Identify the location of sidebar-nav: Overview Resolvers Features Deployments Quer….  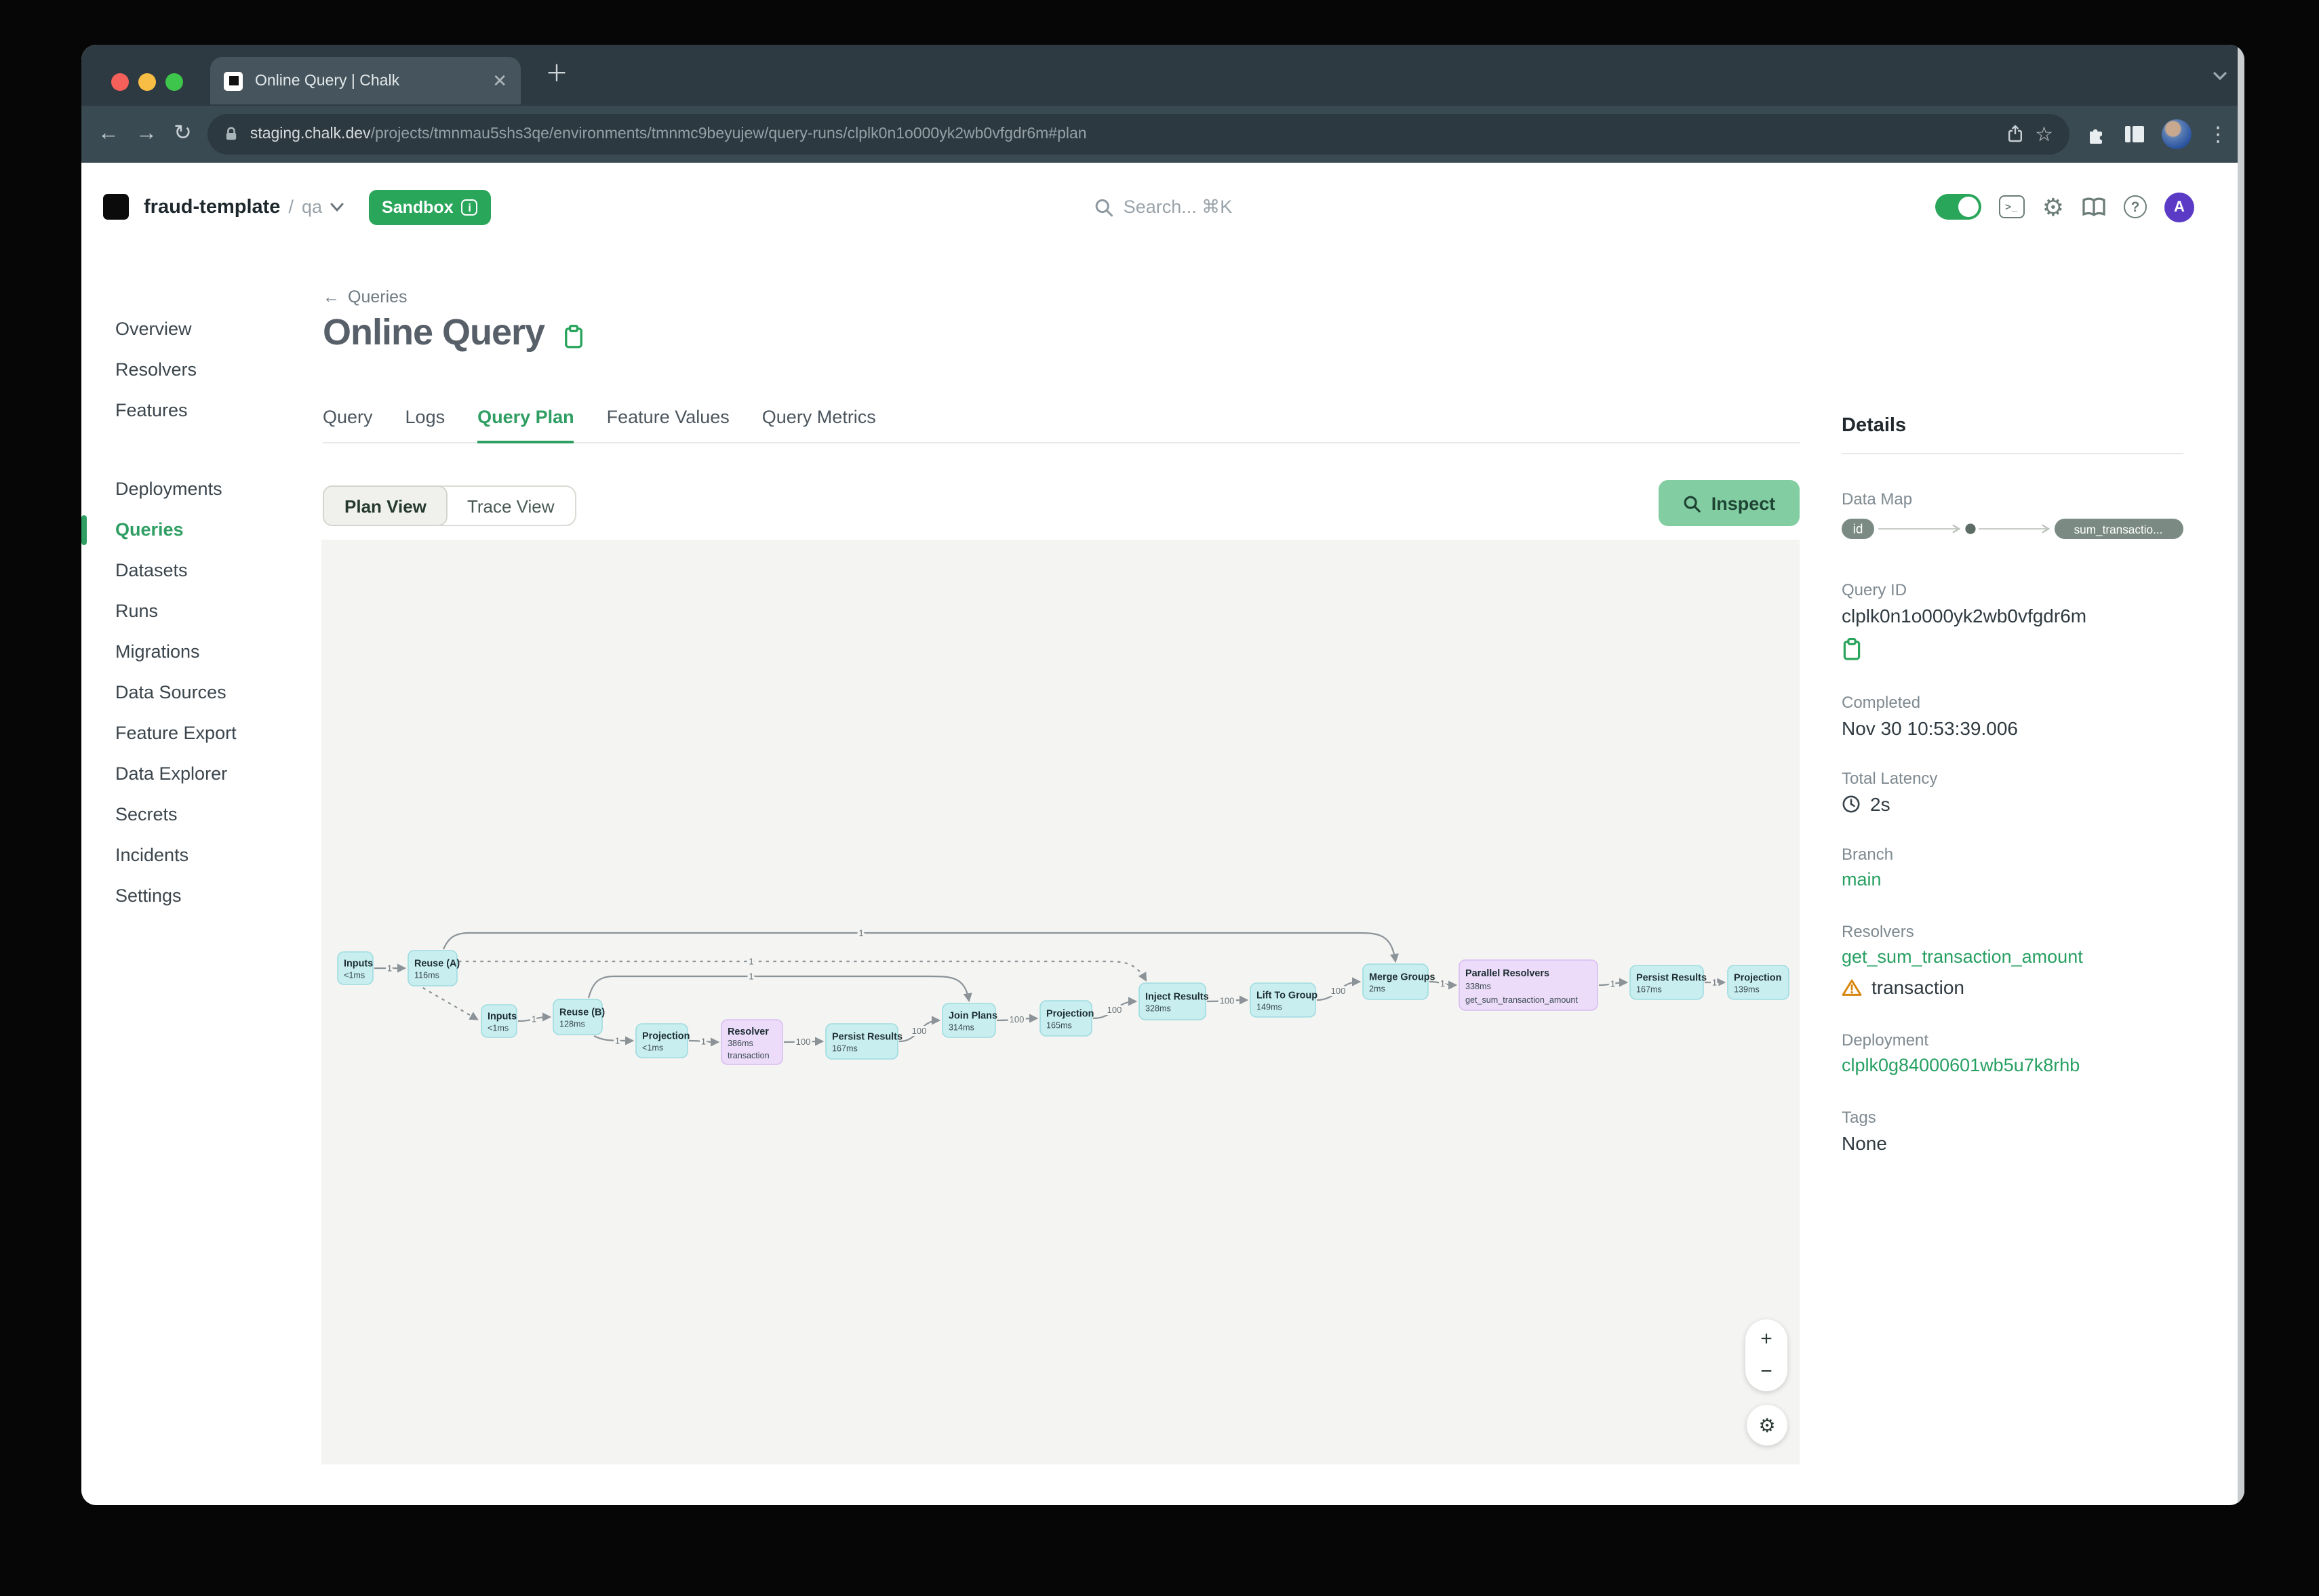
(201, 613).